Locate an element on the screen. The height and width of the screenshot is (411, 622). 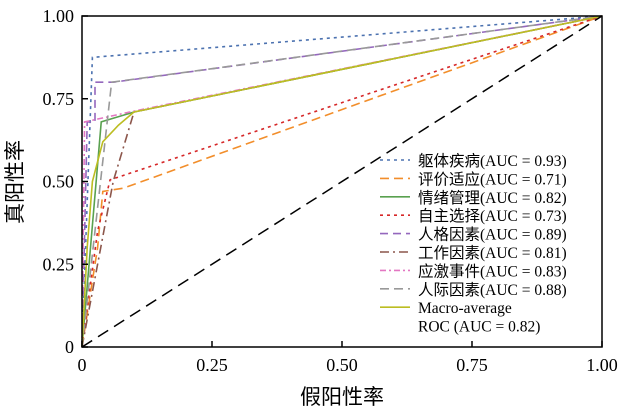
x-tick-label: 0.25 is located at coordinates (212, 365).